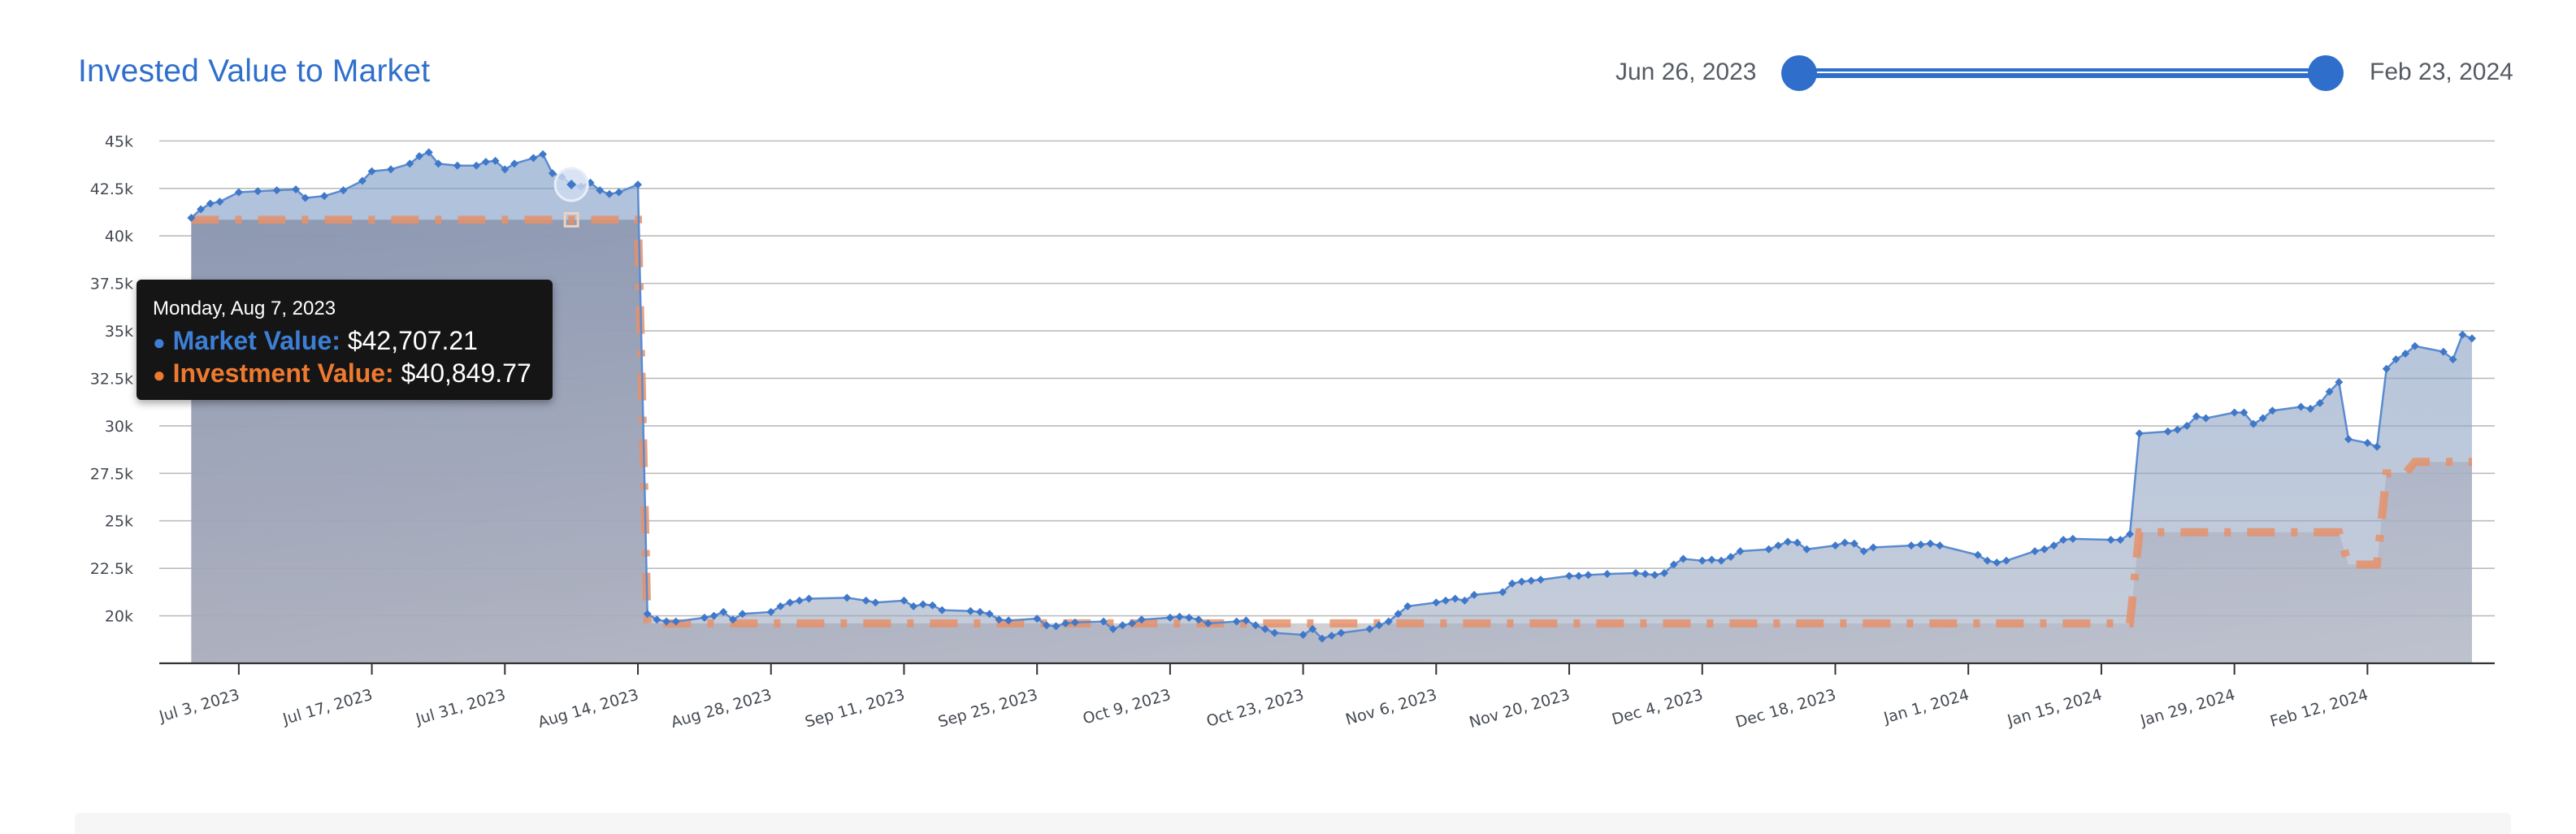 The width and height of the screenshot is (2576, 834). Describe the element at coordinates (1799, 73) in the screenshot. I see `slider-handle-start` at that location.